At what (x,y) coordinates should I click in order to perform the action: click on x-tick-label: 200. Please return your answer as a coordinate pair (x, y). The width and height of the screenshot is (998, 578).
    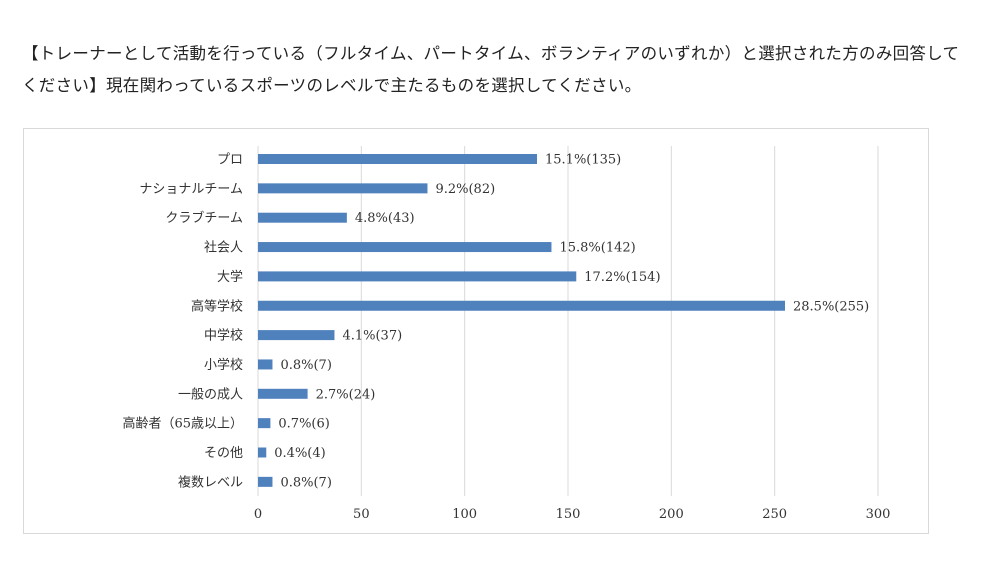
    Looking at the image, I should click on (671, 514).